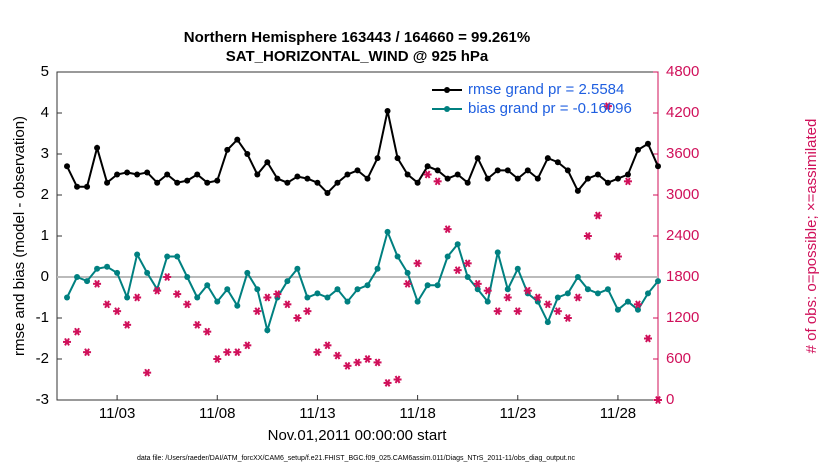 Image resolution: width=830 pixels, height=475 pixels. What do you see at coordinates (682, 112) in the screenshot?
I see `y2-tick-label: 4200` at bounding box center [682, 112].